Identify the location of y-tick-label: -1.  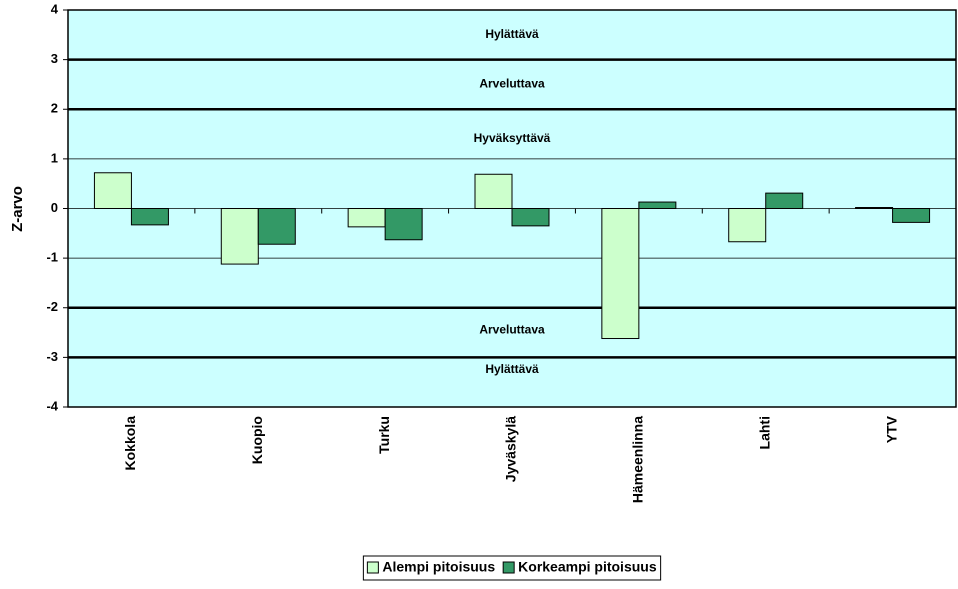
(52, 257).